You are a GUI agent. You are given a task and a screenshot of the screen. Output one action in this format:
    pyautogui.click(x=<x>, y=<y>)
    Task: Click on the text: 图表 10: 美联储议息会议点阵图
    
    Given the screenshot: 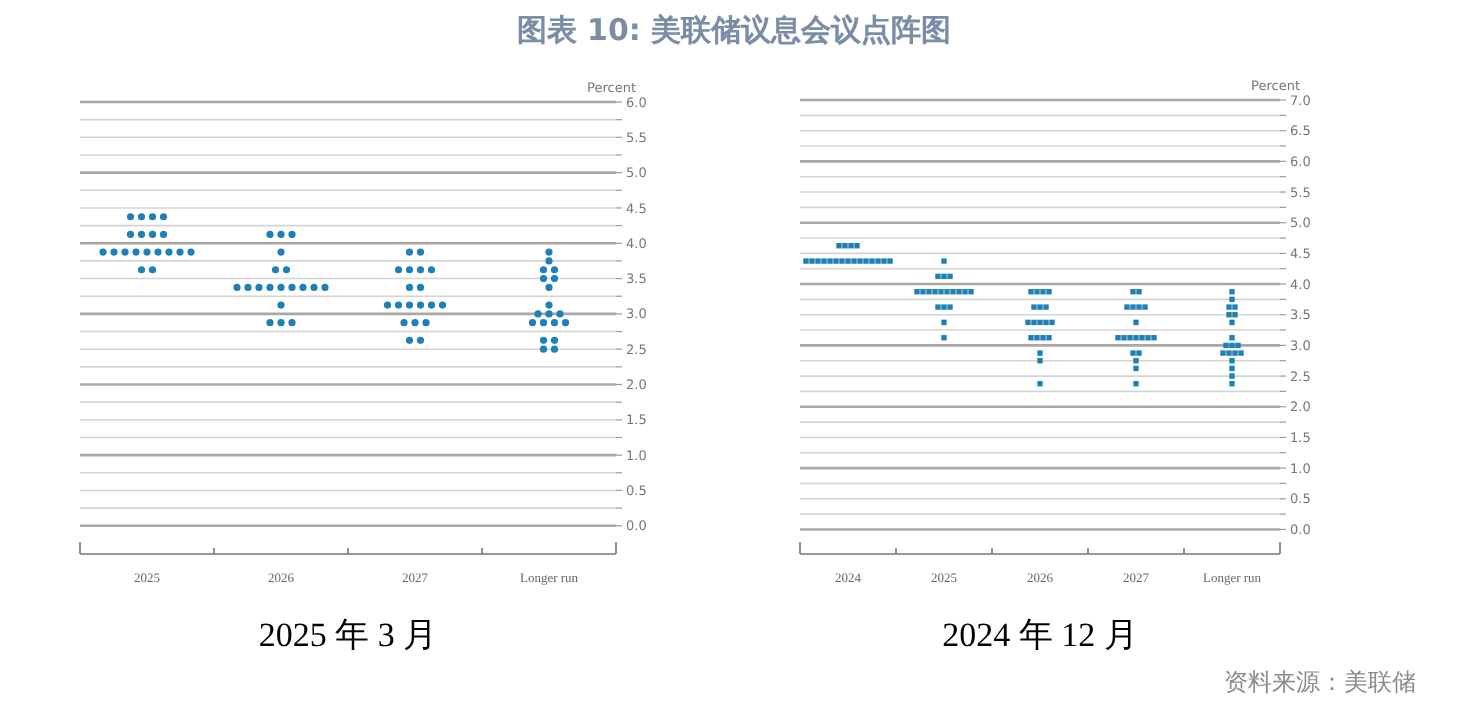 What is the action you would take?
    pyautogui.click(x=734, y=30)
    